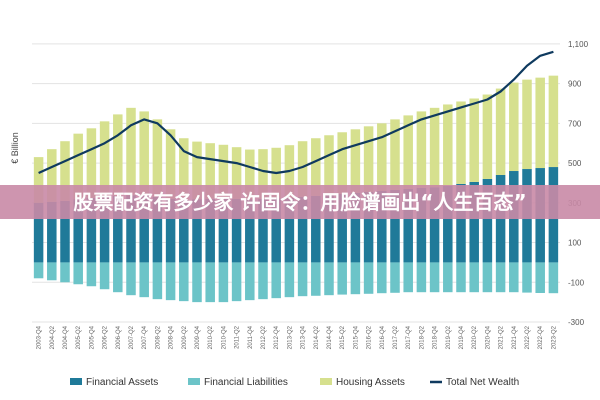 The width and height of the screenshot is (600, 400). Describe the element at coordinates (277, 337) in the screenshot. I see `x-tick-label: 2012-Q4` at that location.